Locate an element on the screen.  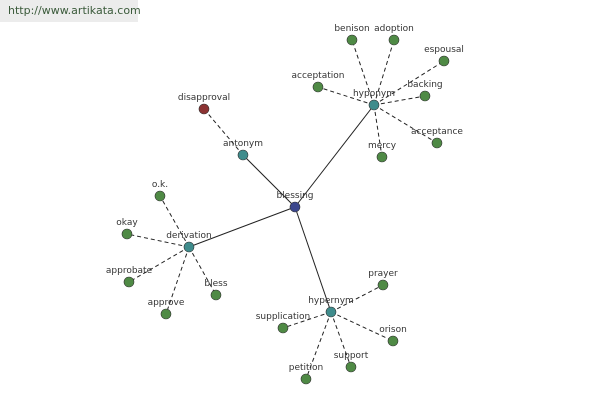
word-node-label: approve is located at coordinates (166, 303).